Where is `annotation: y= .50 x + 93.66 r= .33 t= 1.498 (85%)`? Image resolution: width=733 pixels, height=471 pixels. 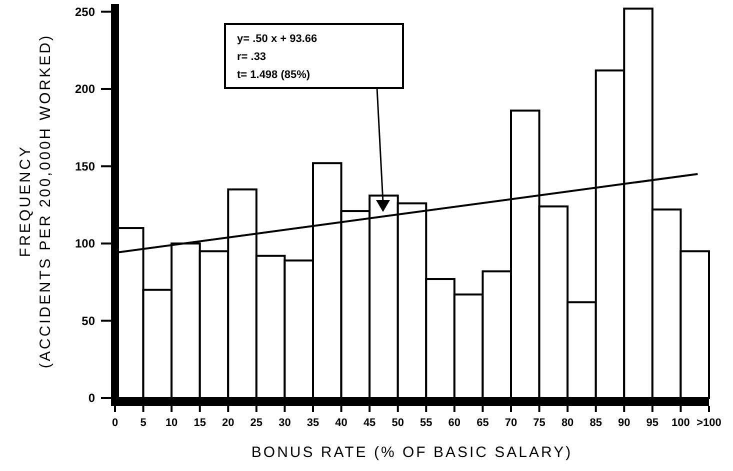
annotation: y= .50 x + 93.66 r= .33 t= 1.498 (85%) is located at coordinates (277, 57).